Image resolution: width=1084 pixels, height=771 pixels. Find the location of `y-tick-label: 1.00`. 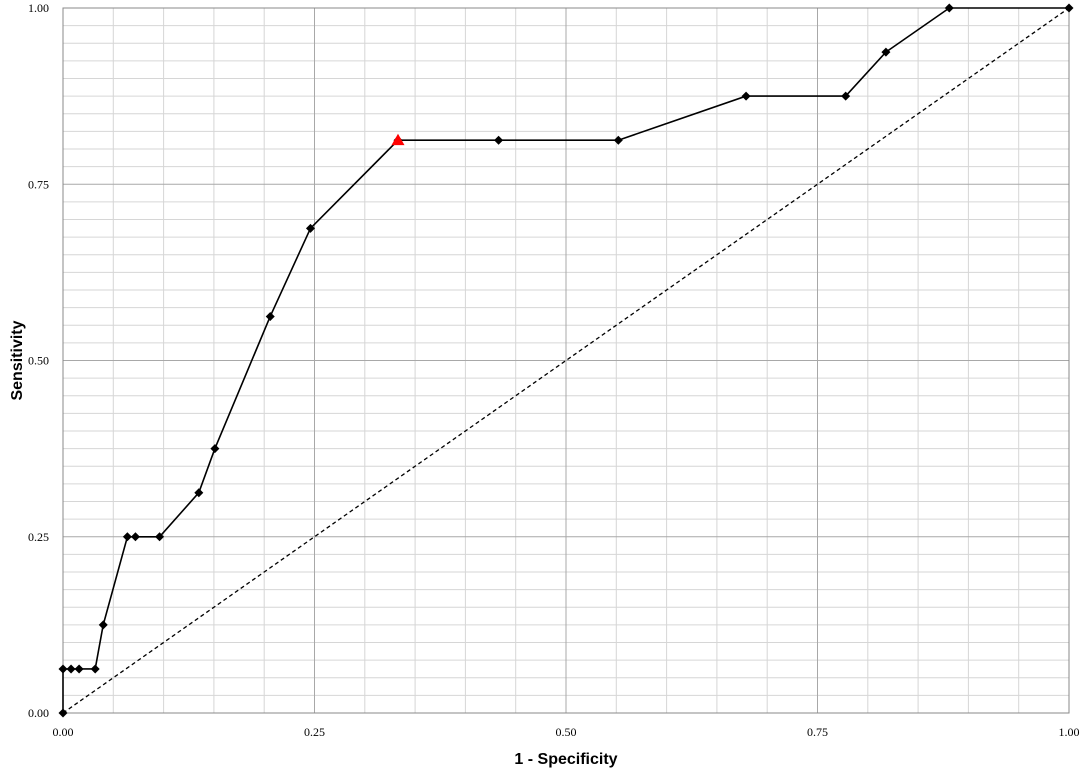

y-tick-label: 1.00 is located at coordinates (38, 8).